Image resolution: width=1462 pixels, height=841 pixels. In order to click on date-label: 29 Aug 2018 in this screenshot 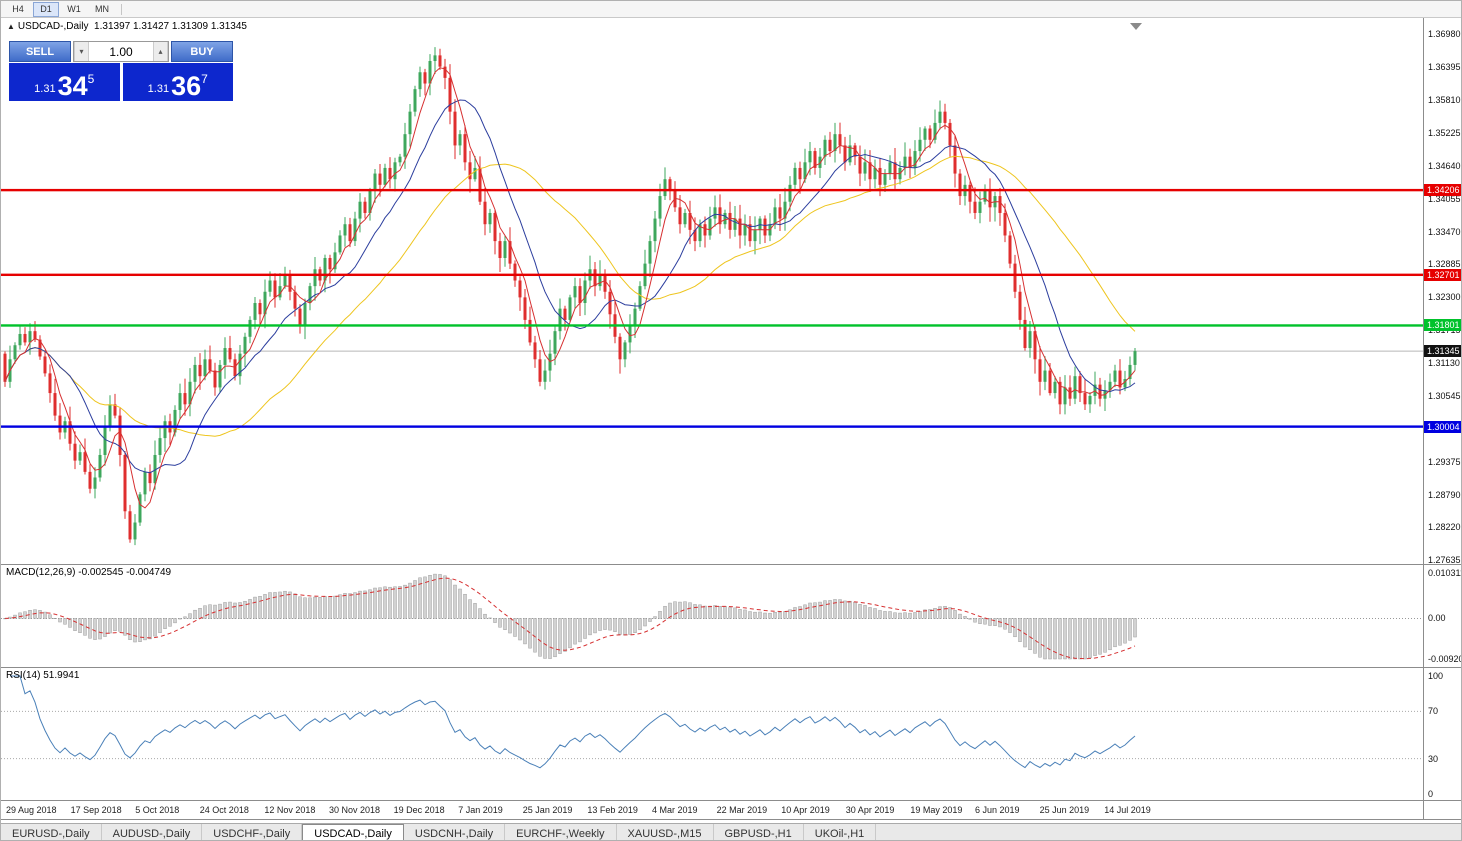, I will do `click(31, 810)`.